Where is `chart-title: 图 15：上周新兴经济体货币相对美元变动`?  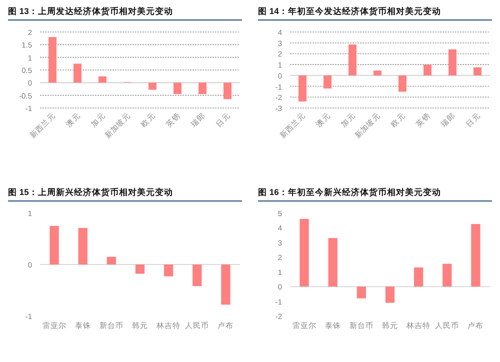 chart-title: 图 15：上周新兴经济体货币相对美元变动 is located at coordinates (90, 192).